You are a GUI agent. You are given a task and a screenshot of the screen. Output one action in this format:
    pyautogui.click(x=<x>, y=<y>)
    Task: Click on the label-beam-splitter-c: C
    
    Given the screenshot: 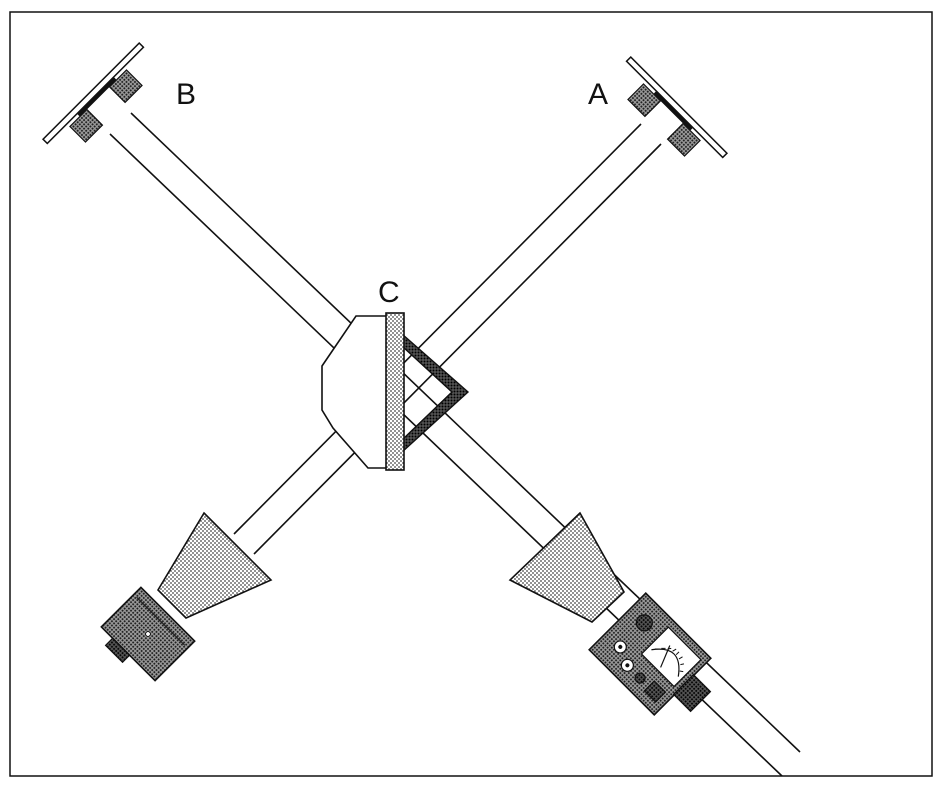 What is the action you would take?
    pyautogui.click(x=389, y=292)
    